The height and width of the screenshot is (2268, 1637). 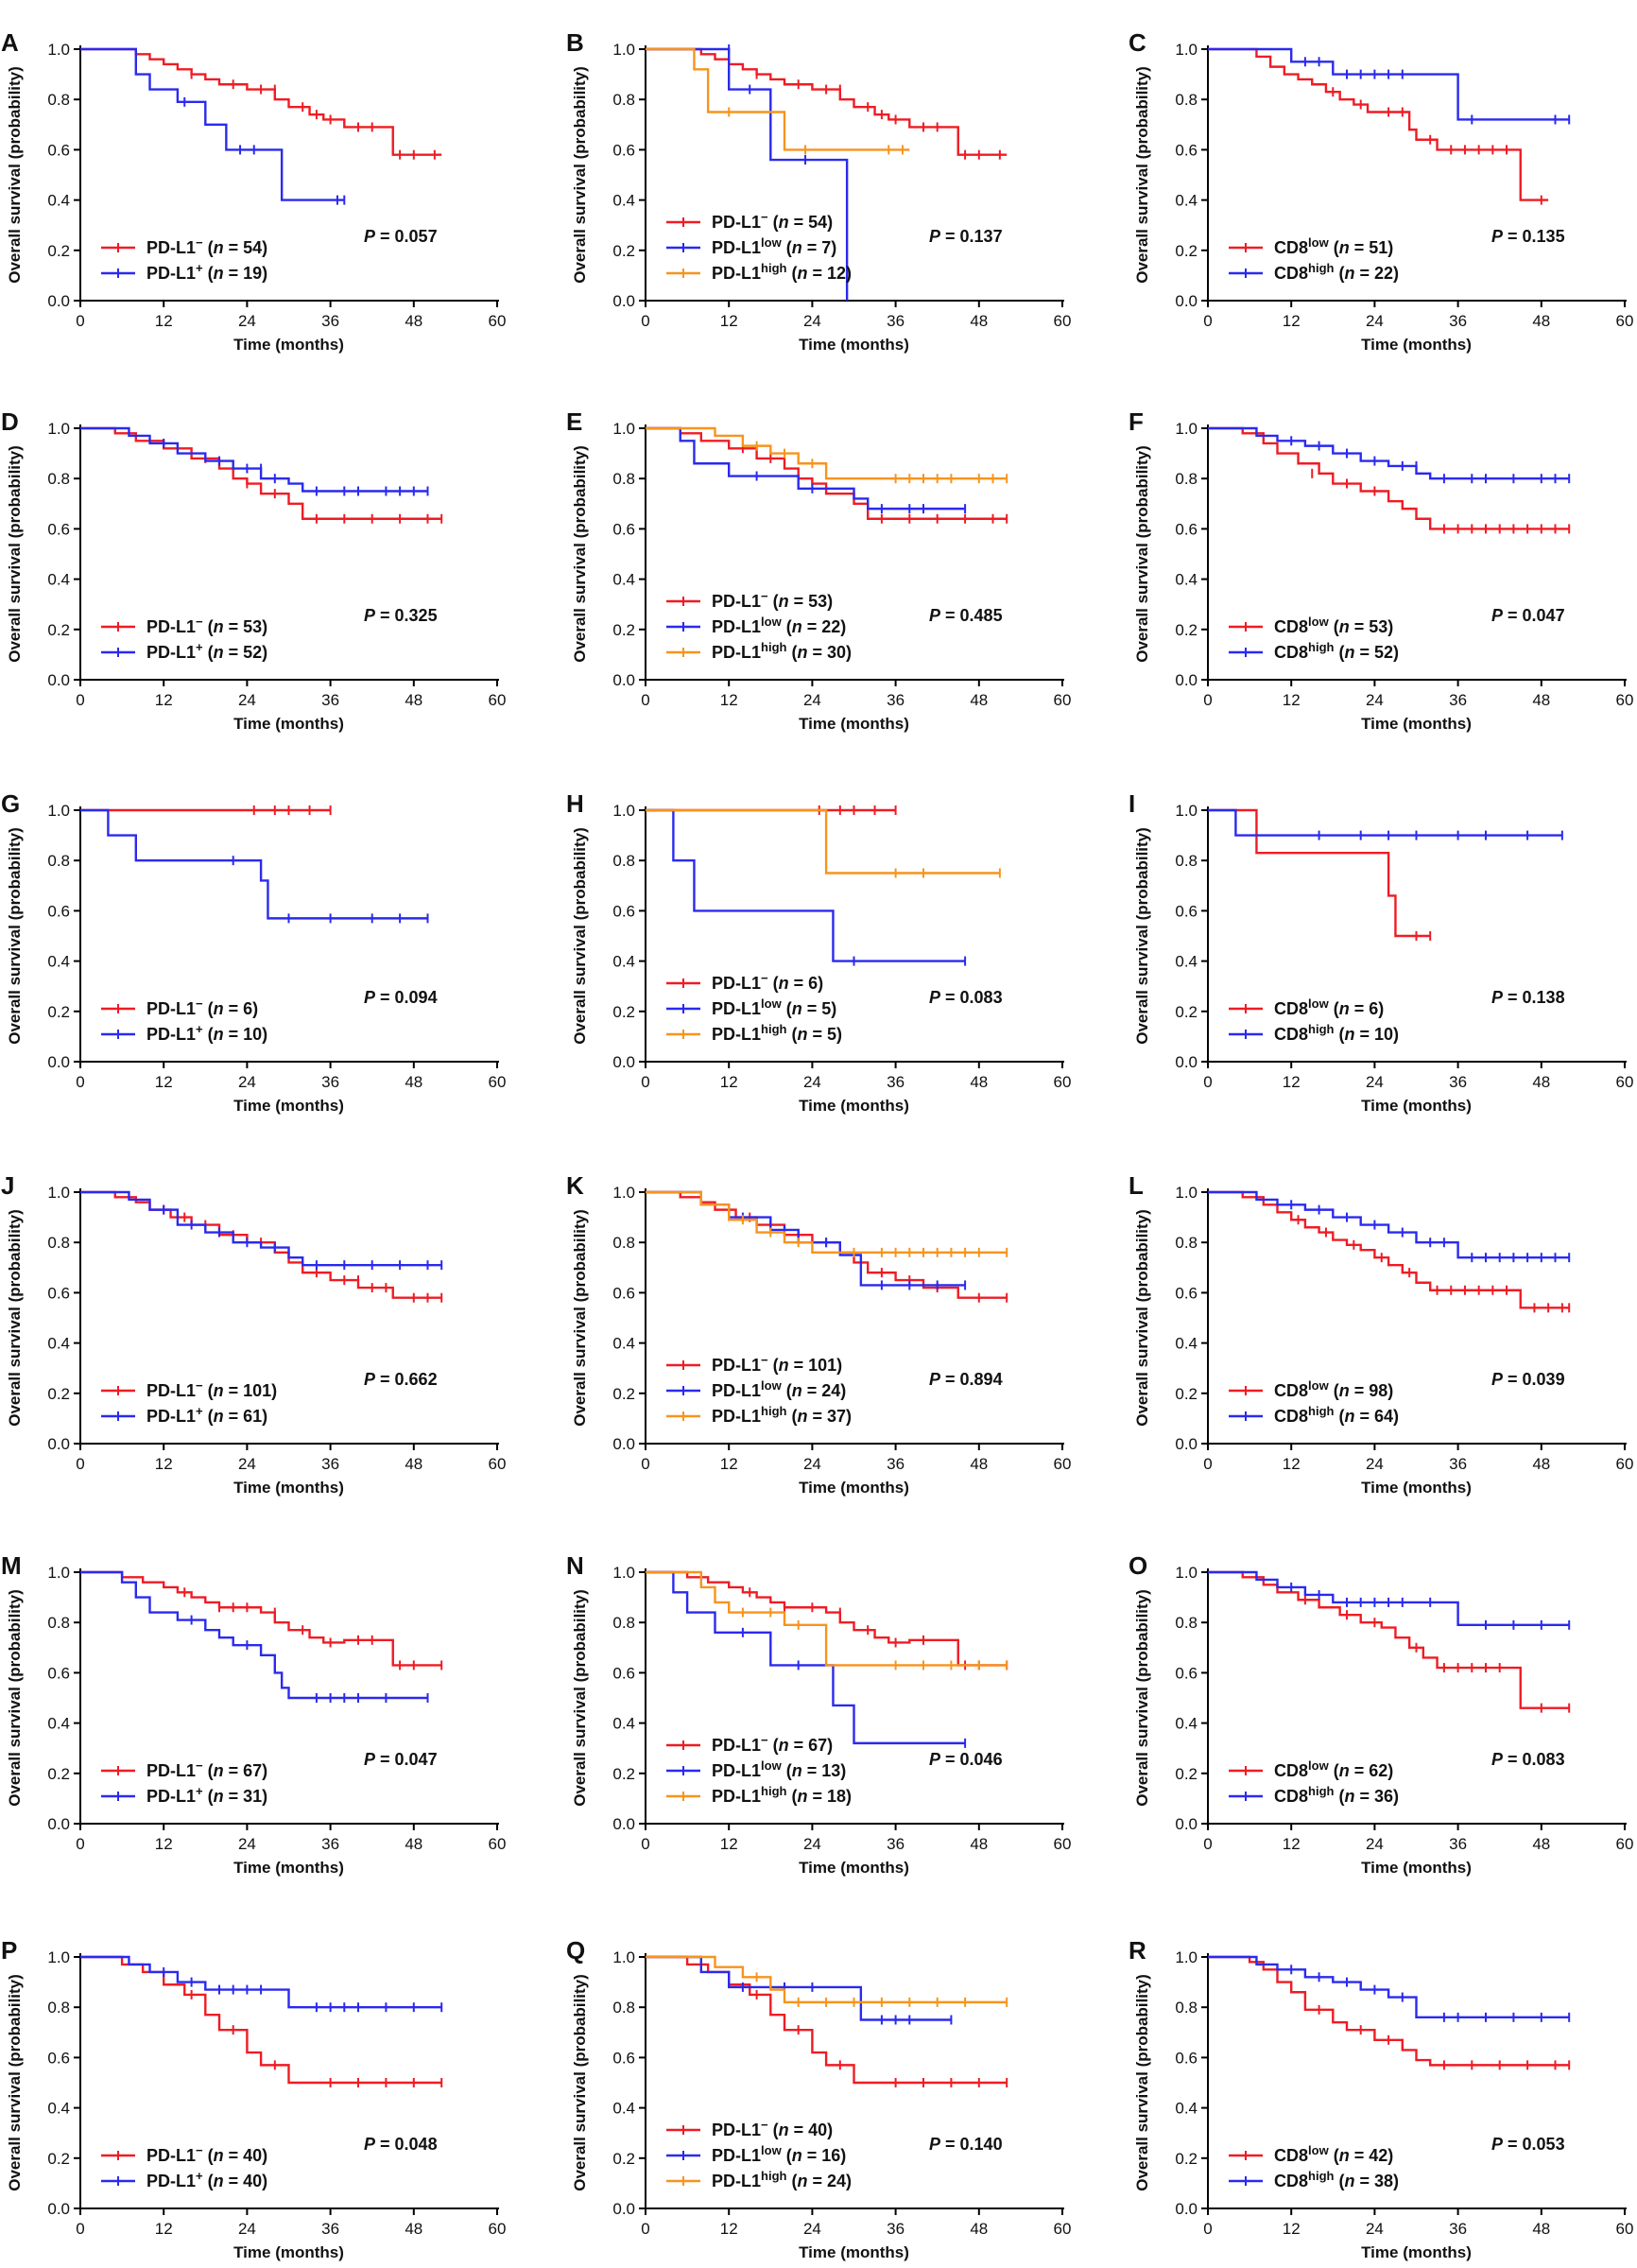 What do you see at coordinates (10, 422) in the screenshot?
I see `panel-letter: D` at bounding box center [10, 422].